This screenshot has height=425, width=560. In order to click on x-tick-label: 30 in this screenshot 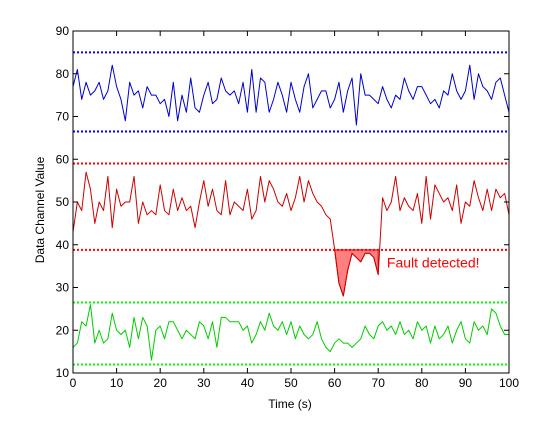, I will do `click(204, 383)`.